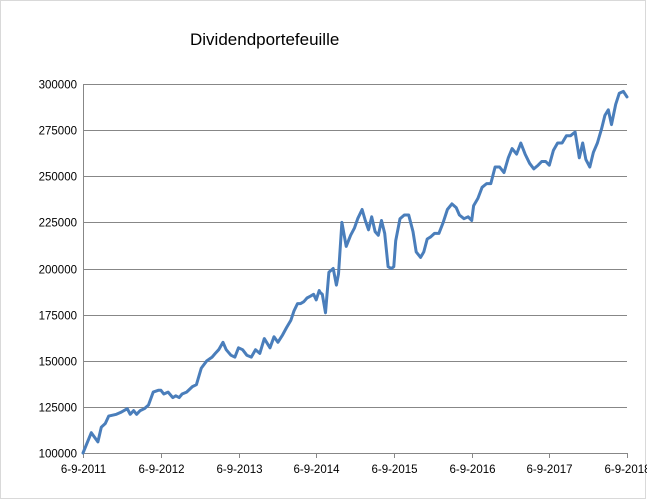 The image size is (647, 500). Describe the element at coordinates (161, 470) in the screenshot. I see `x-tick-label: 6-9-2012` at that location.